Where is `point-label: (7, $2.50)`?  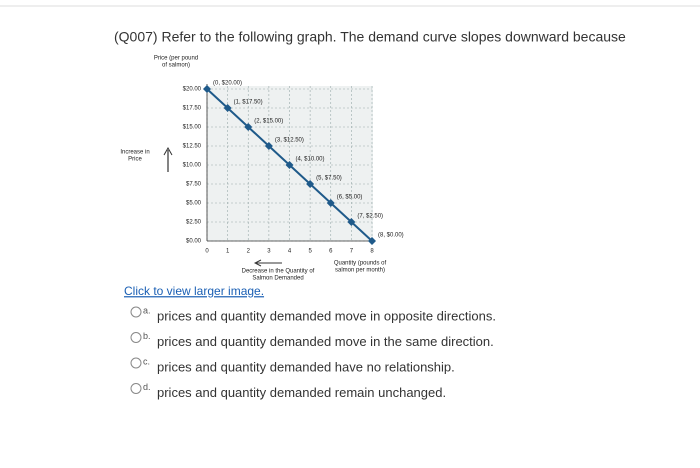 point-label: (7, $2.50) is located at coordinates (370, 217).